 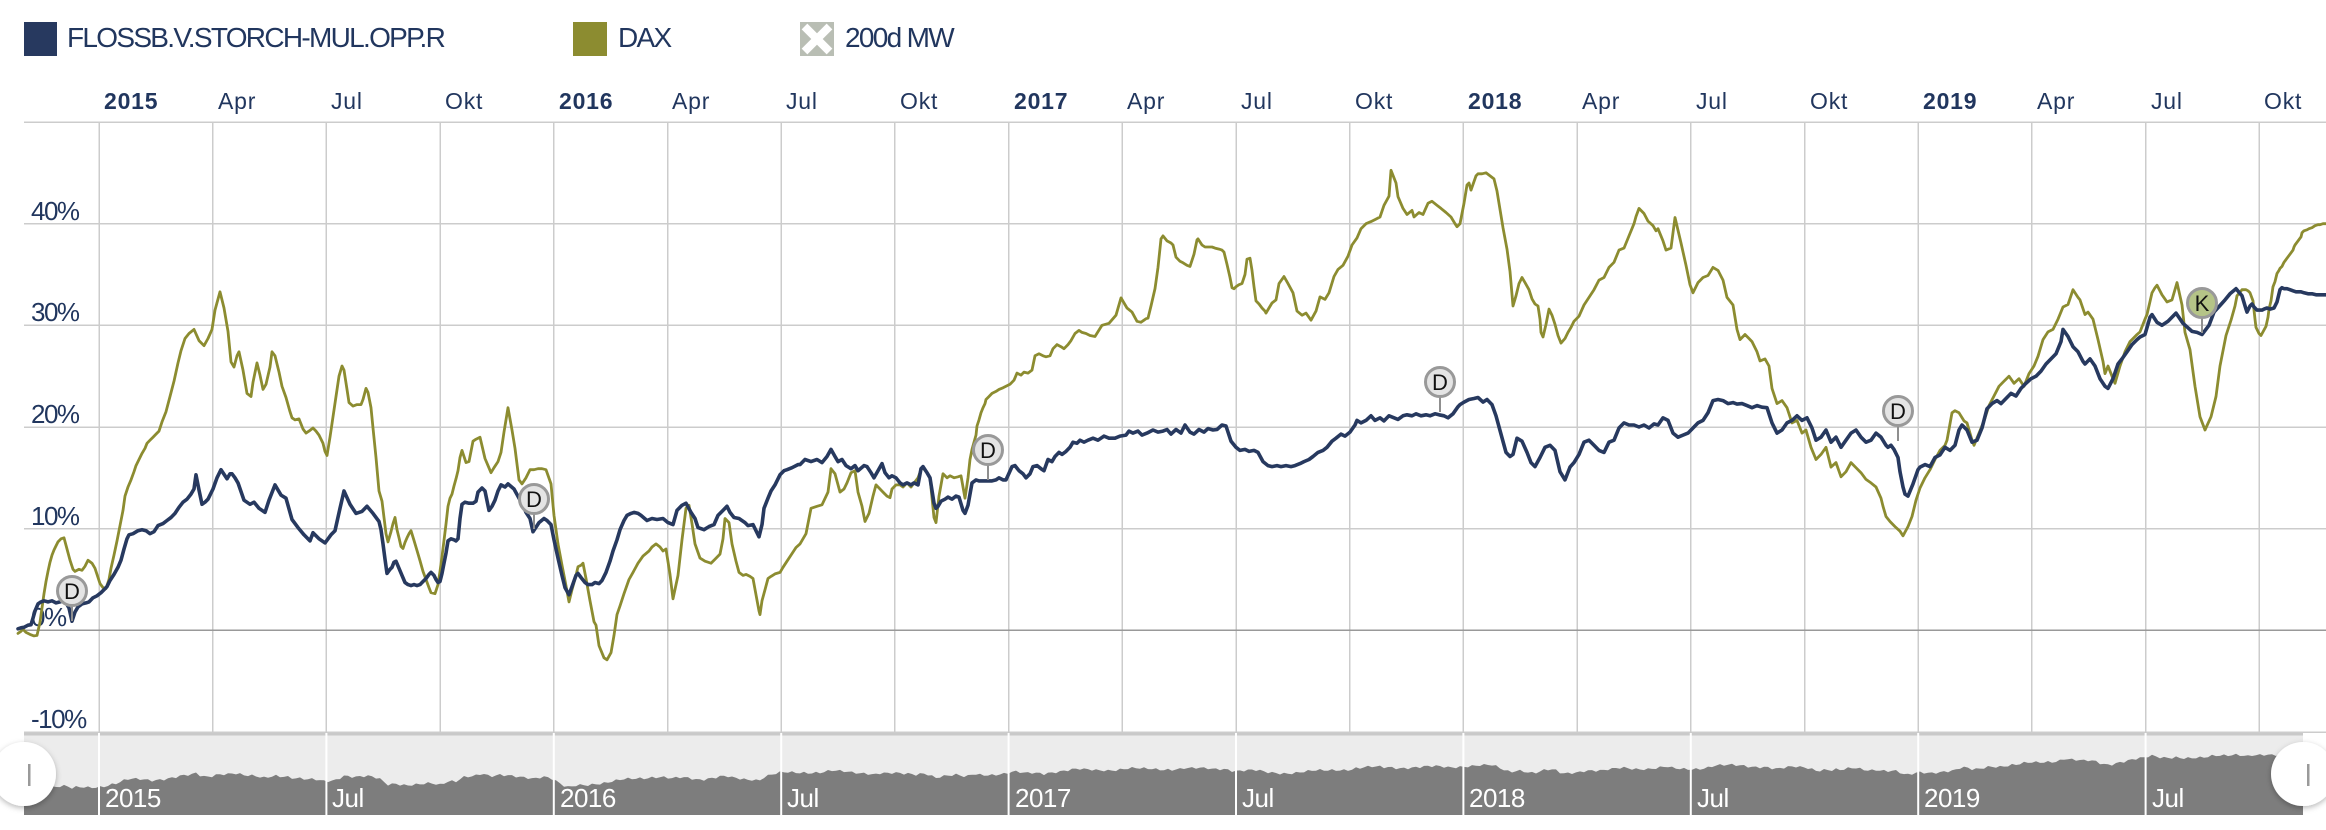 I want to click on svg-text: DAX, so click(x=645, y=37).